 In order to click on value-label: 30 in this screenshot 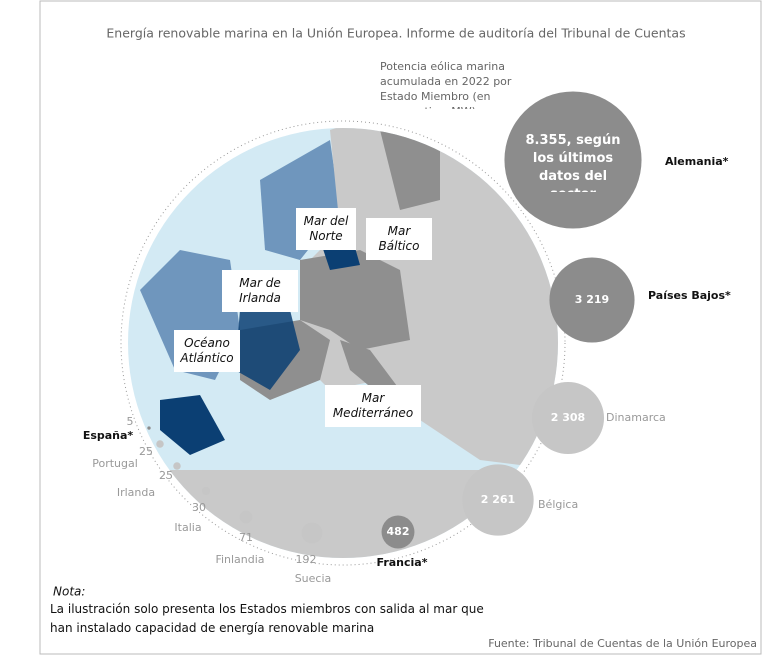, I will do `click(199, 507)`.